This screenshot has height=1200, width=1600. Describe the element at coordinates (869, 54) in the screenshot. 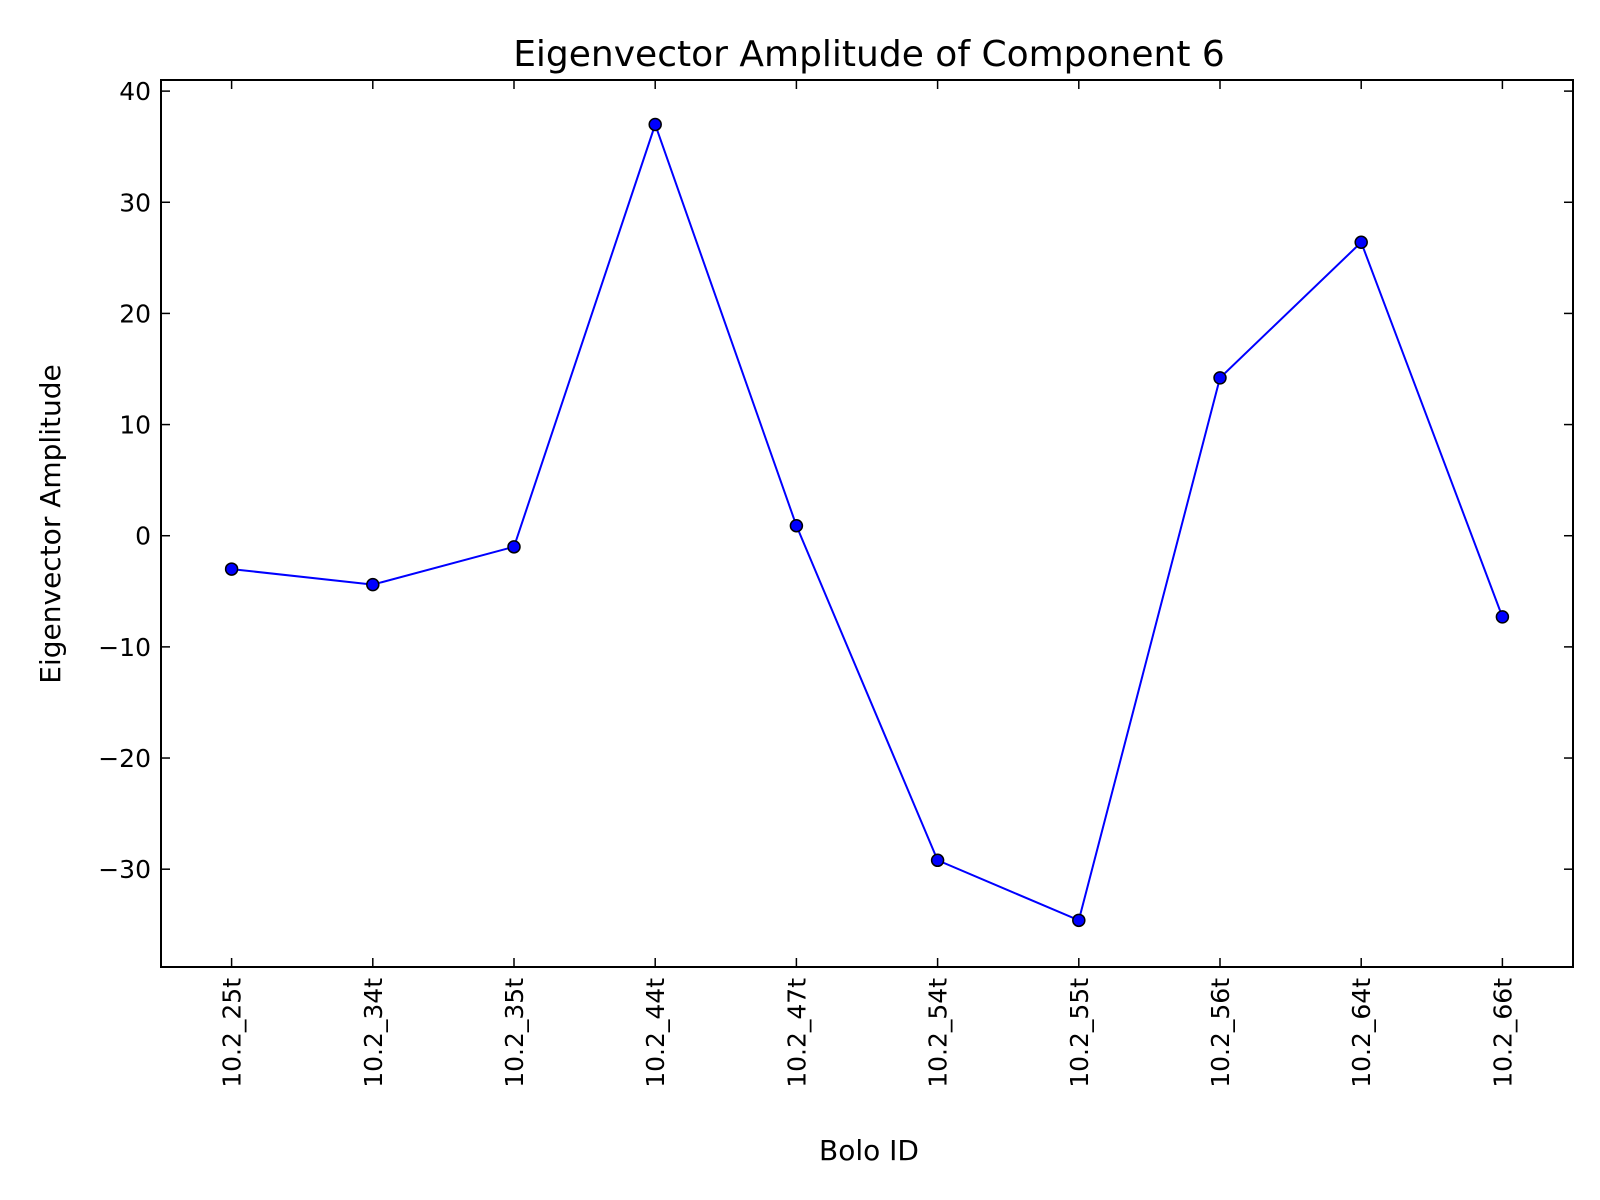

I see `chart-title: Eigenvector Amplitude of Component 6` at that location.